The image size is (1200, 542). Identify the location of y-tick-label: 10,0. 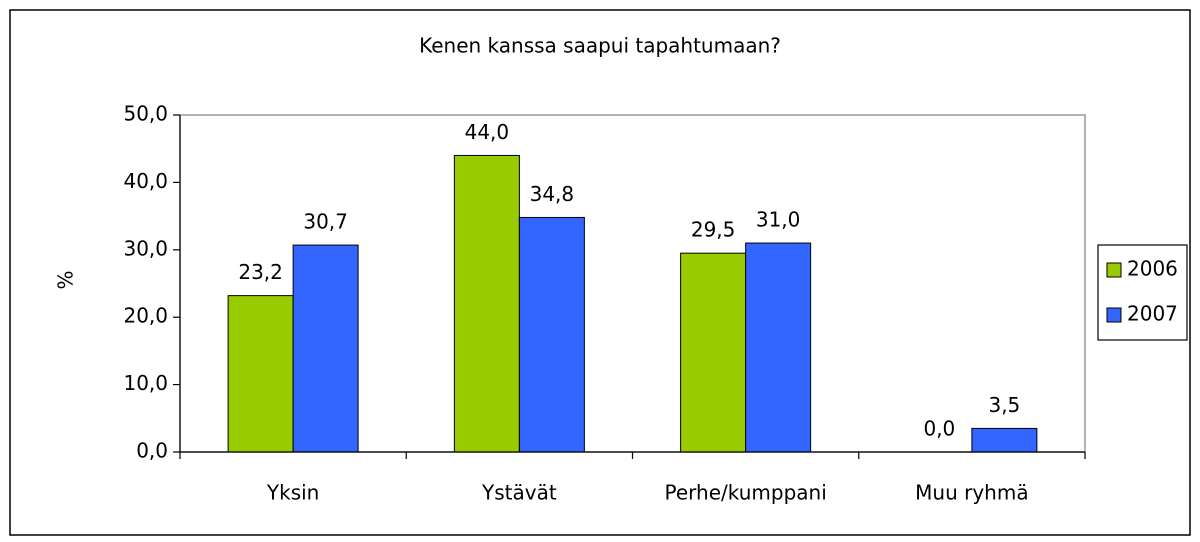
(145, 383).